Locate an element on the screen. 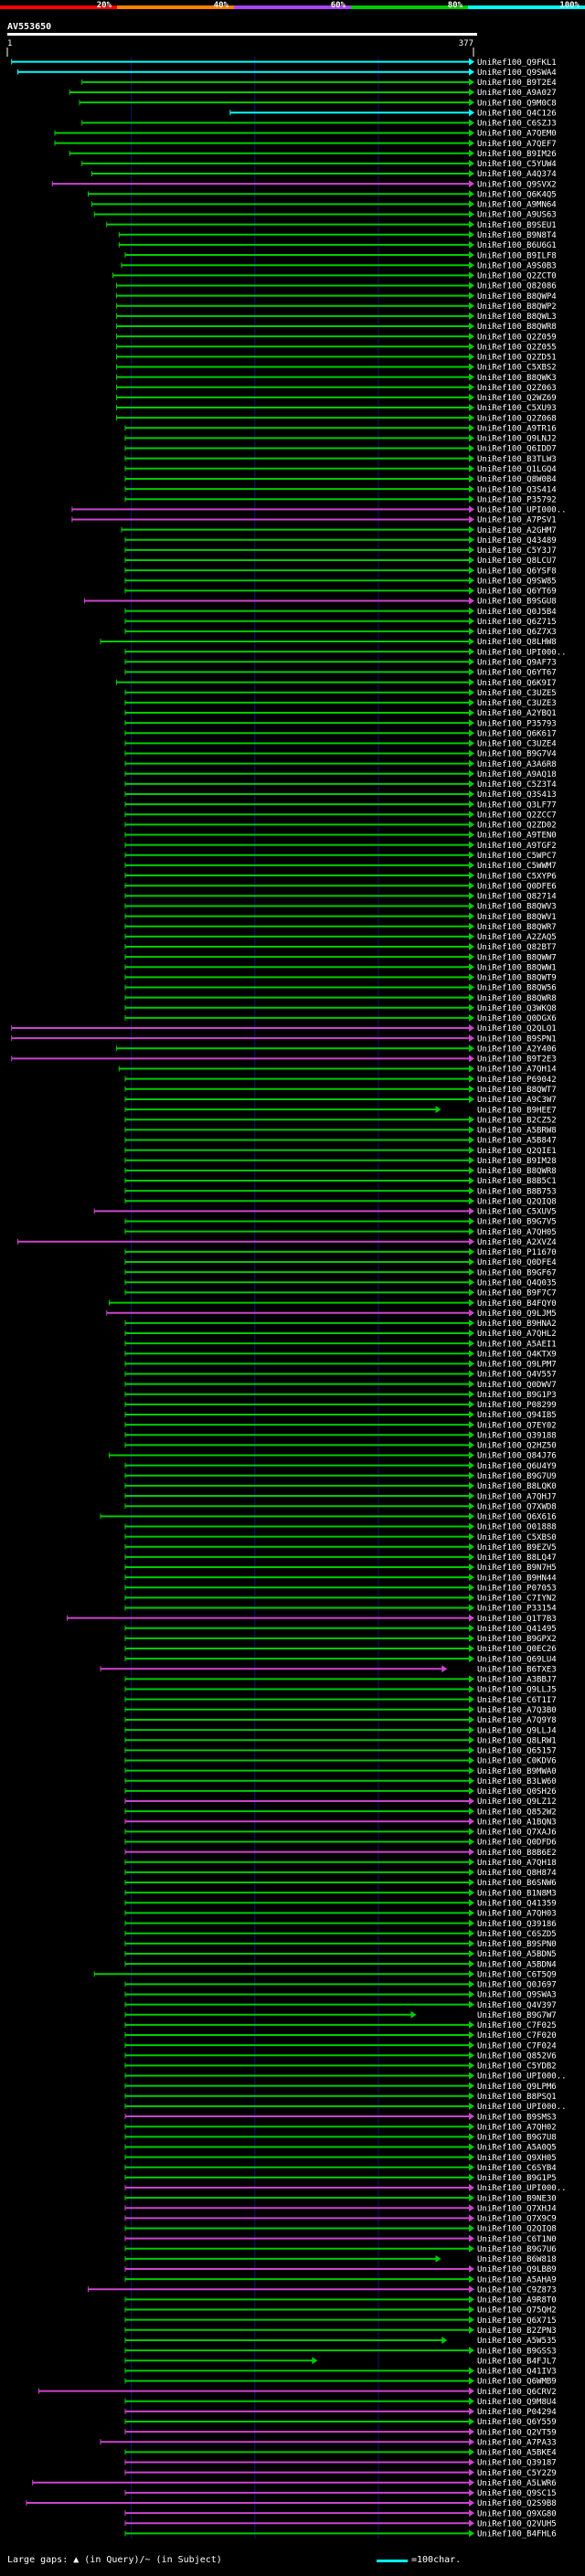 Image resolution: width=585 pixels, height=2576 pixels. hit-row: UniRef100_Q1T7B3 is located at coordinates (312, 1619).